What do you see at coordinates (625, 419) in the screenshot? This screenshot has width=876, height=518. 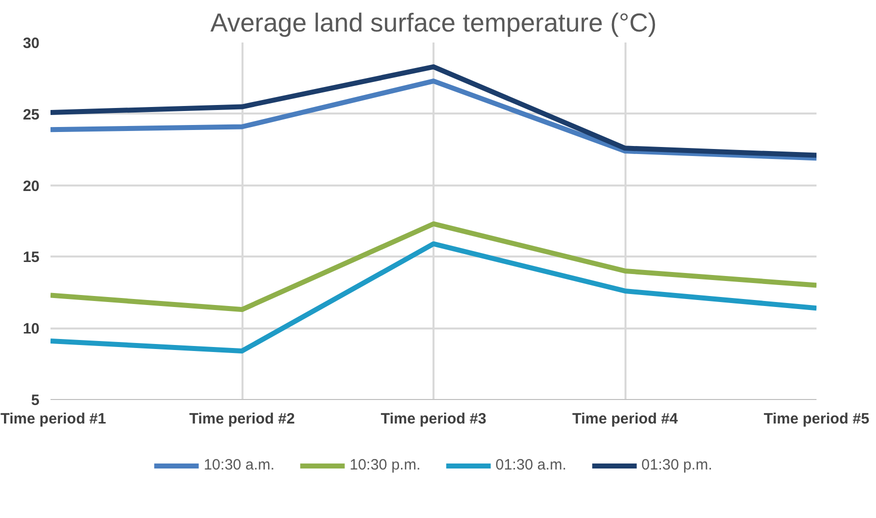 I see `x-tick-label: Time period #4` at bounding box center [625, 419].